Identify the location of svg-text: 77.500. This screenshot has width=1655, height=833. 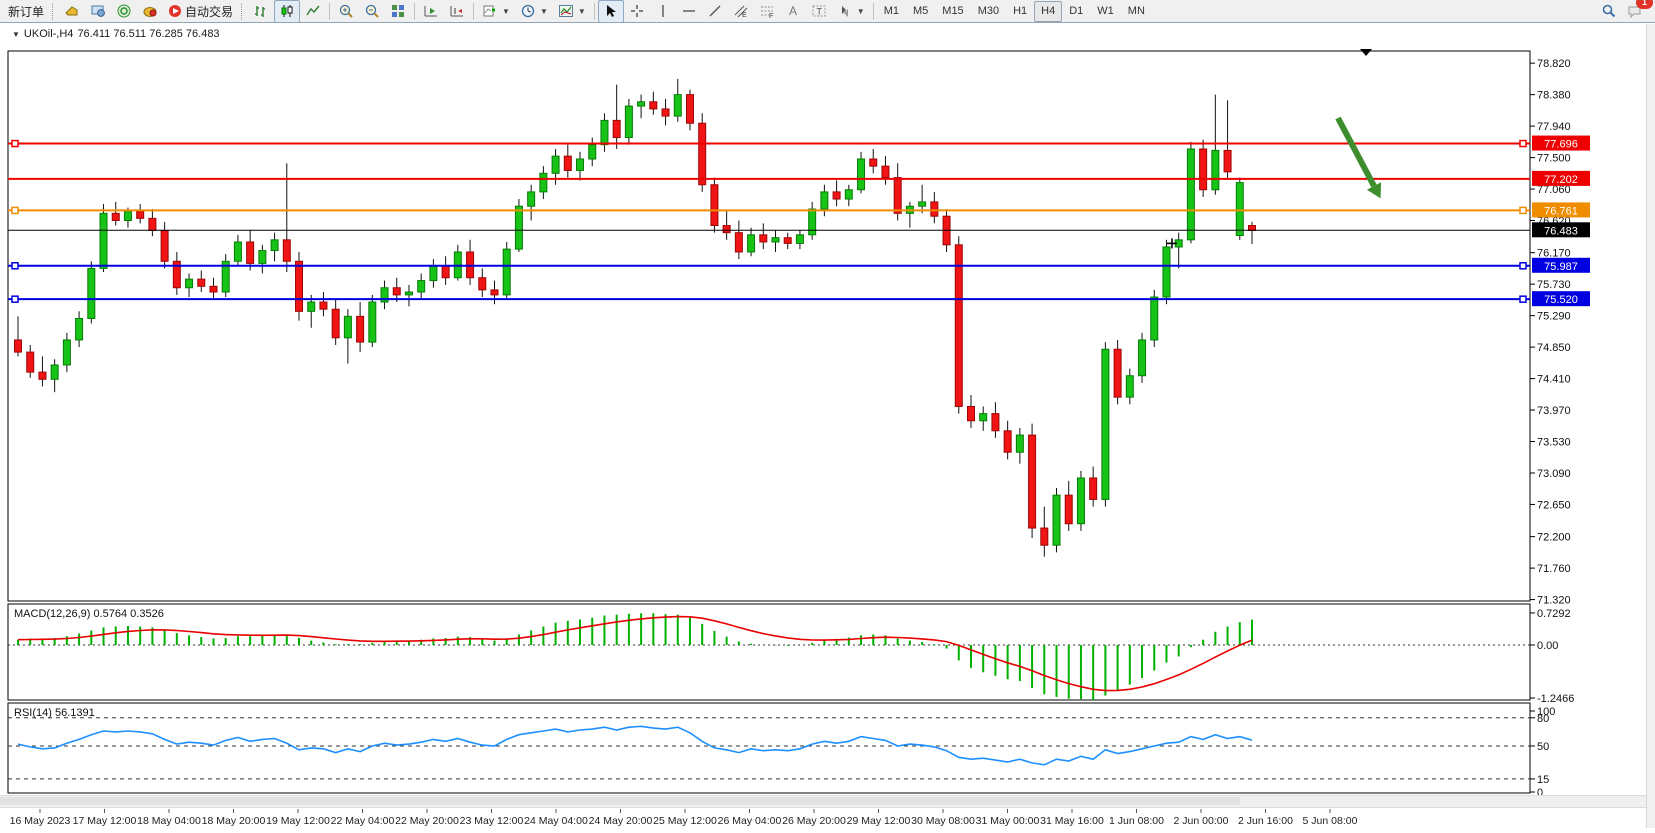
(1554, 159).